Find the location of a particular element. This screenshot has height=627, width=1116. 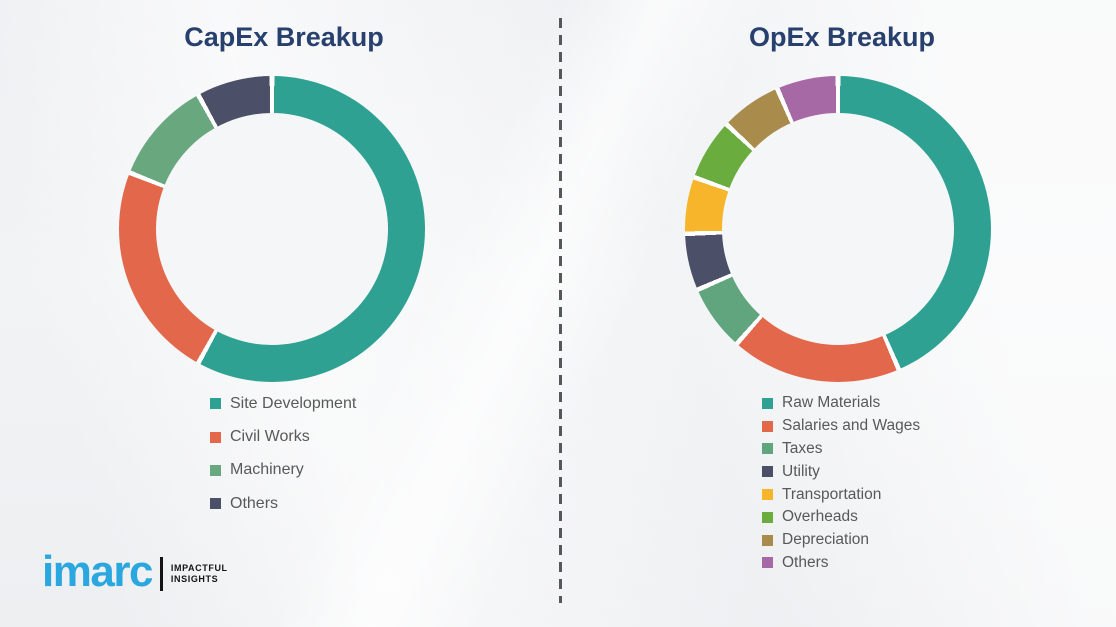

capex-donut-hole is located at coordinates (272, 229).